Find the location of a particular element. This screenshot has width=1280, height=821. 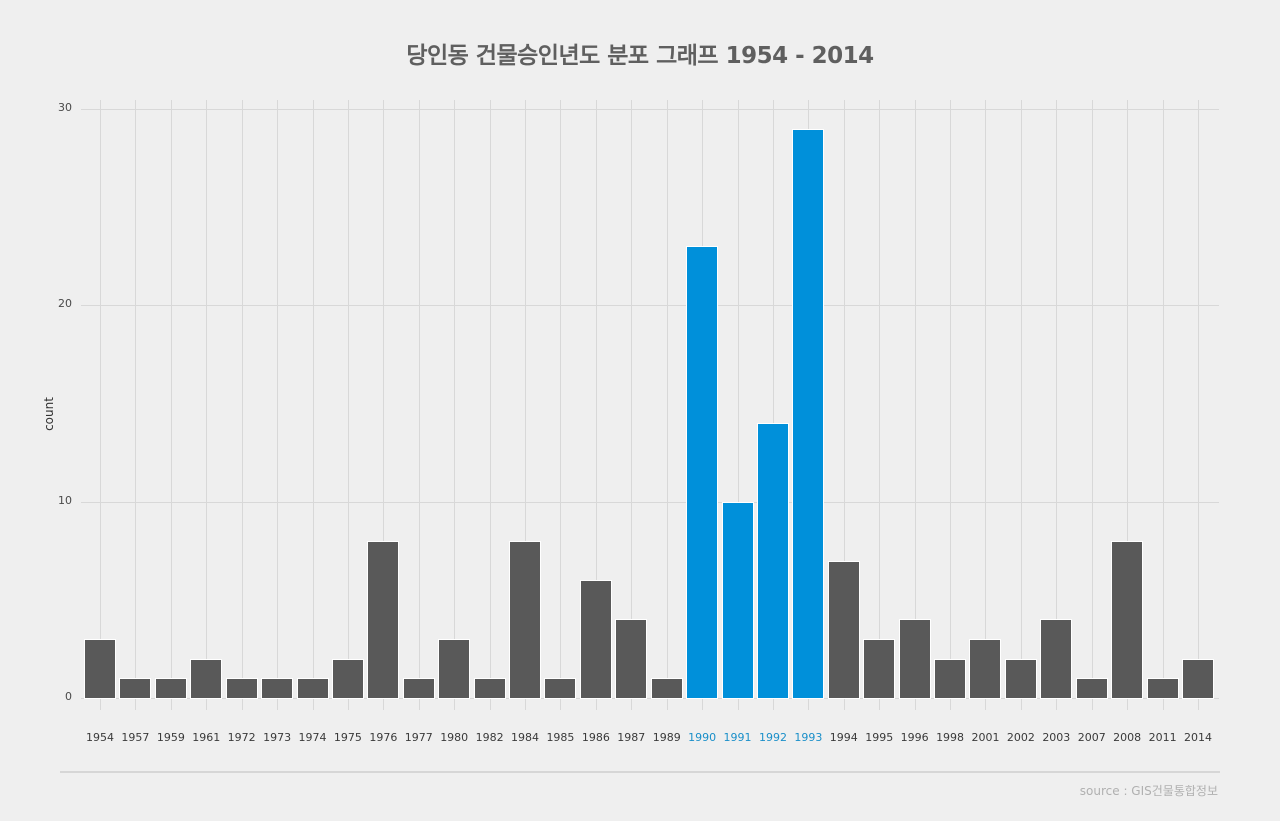

bar-1992 is located at coordinates (772, 561).